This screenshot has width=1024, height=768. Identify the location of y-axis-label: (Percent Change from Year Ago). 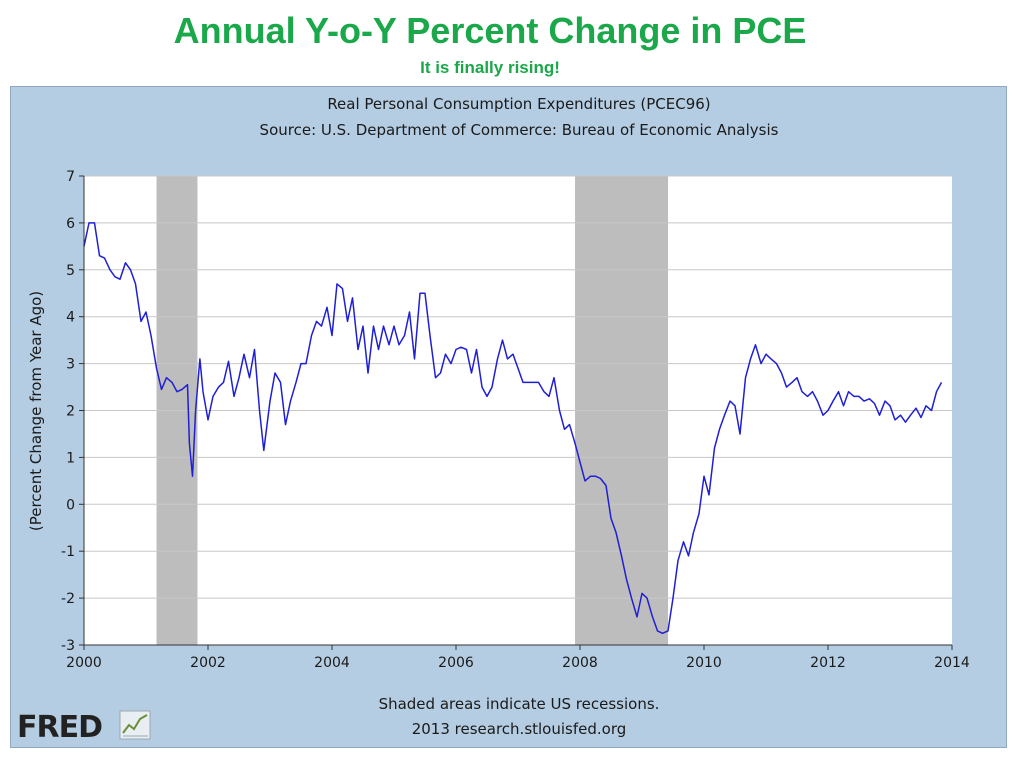
(36, 411).